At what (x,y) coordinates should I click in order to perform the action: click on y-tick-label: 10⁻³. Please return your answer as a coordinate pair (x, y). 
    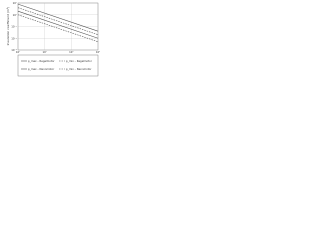
    Looking at the image, I should click on (14, 50).